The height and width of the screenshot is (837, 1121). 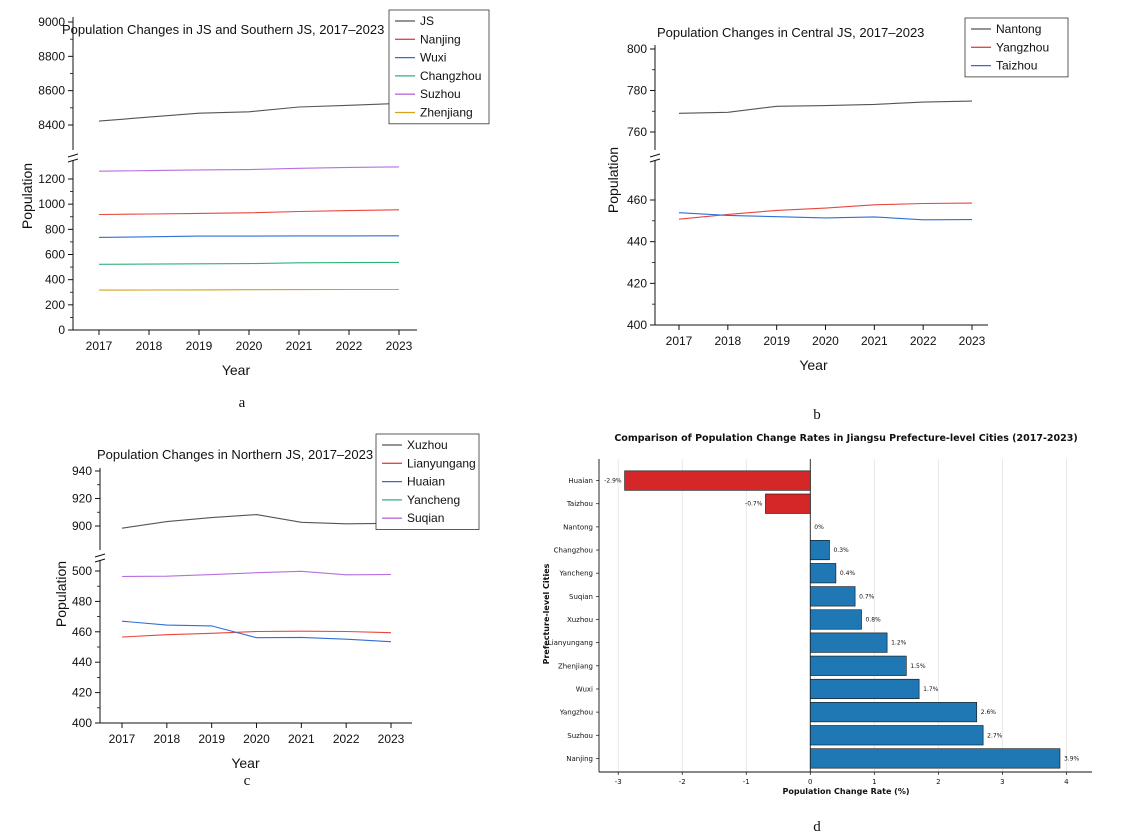 What do you see at coordinates (846, 791) in the screenshot?
I see `chart-d-x-axis-label: Population Change Rate (%)` at bounding box center [846, 791].